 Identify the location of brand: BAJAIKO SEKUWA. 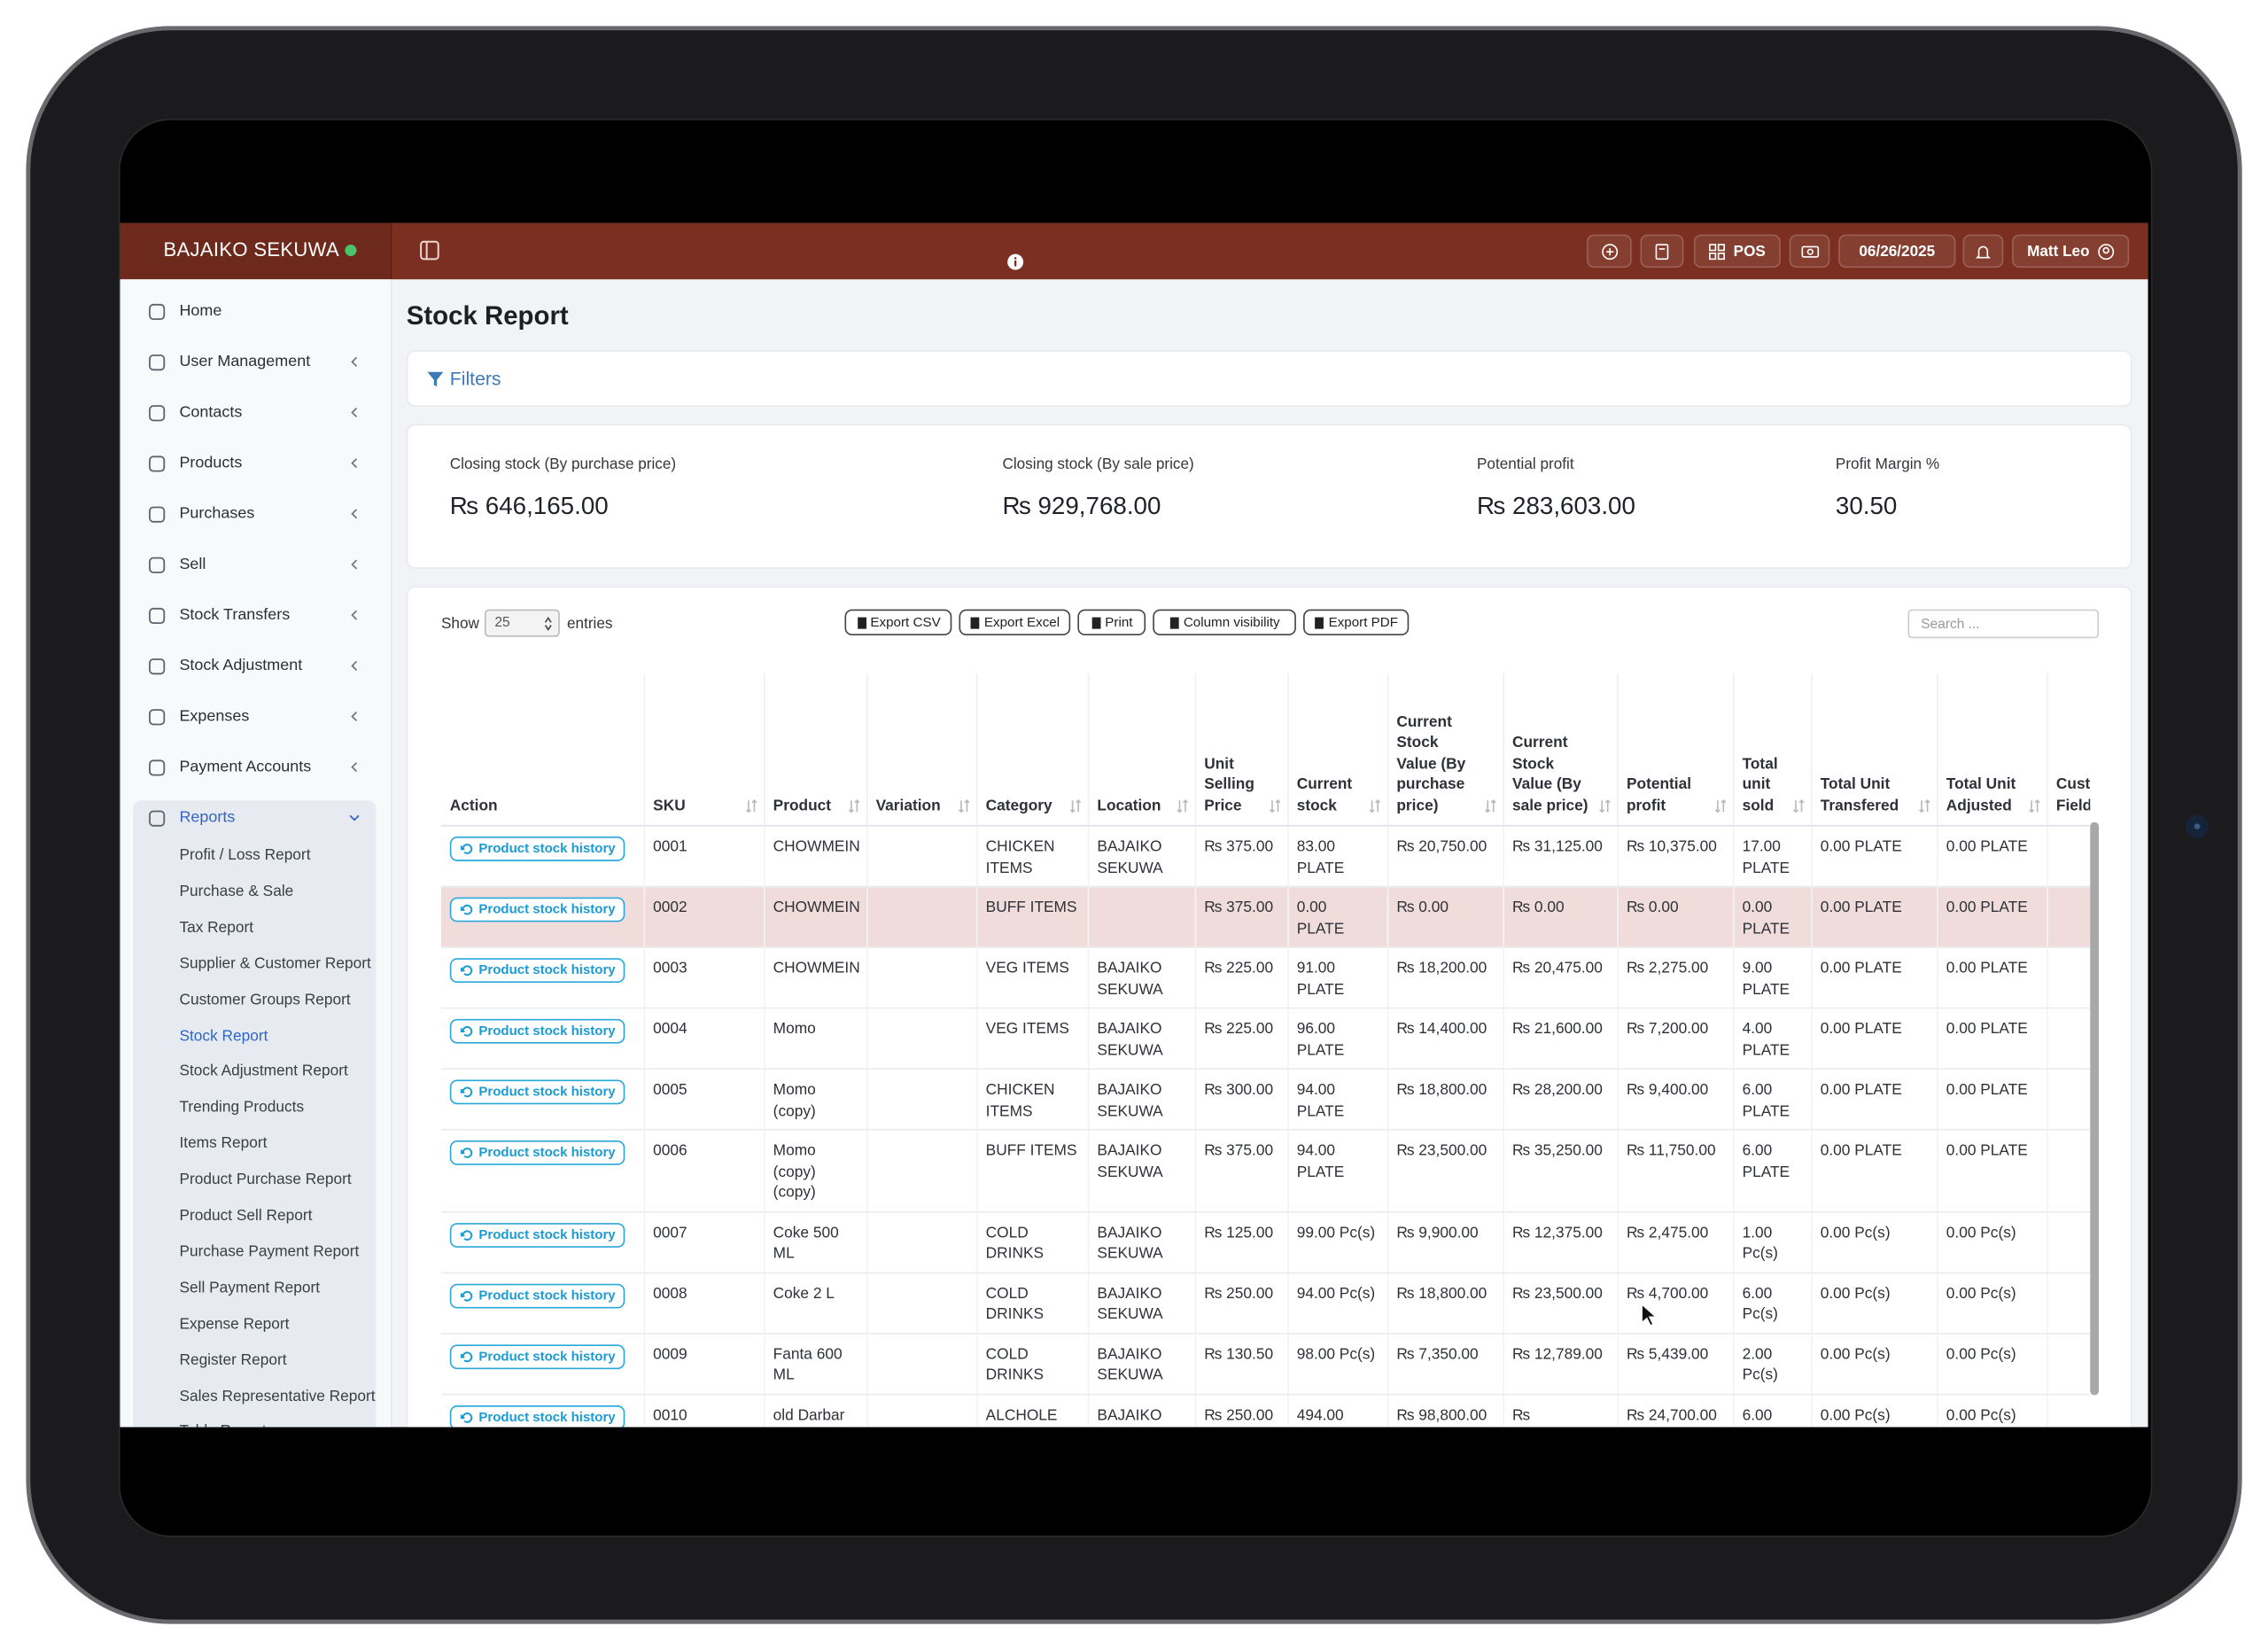
(260, 249).